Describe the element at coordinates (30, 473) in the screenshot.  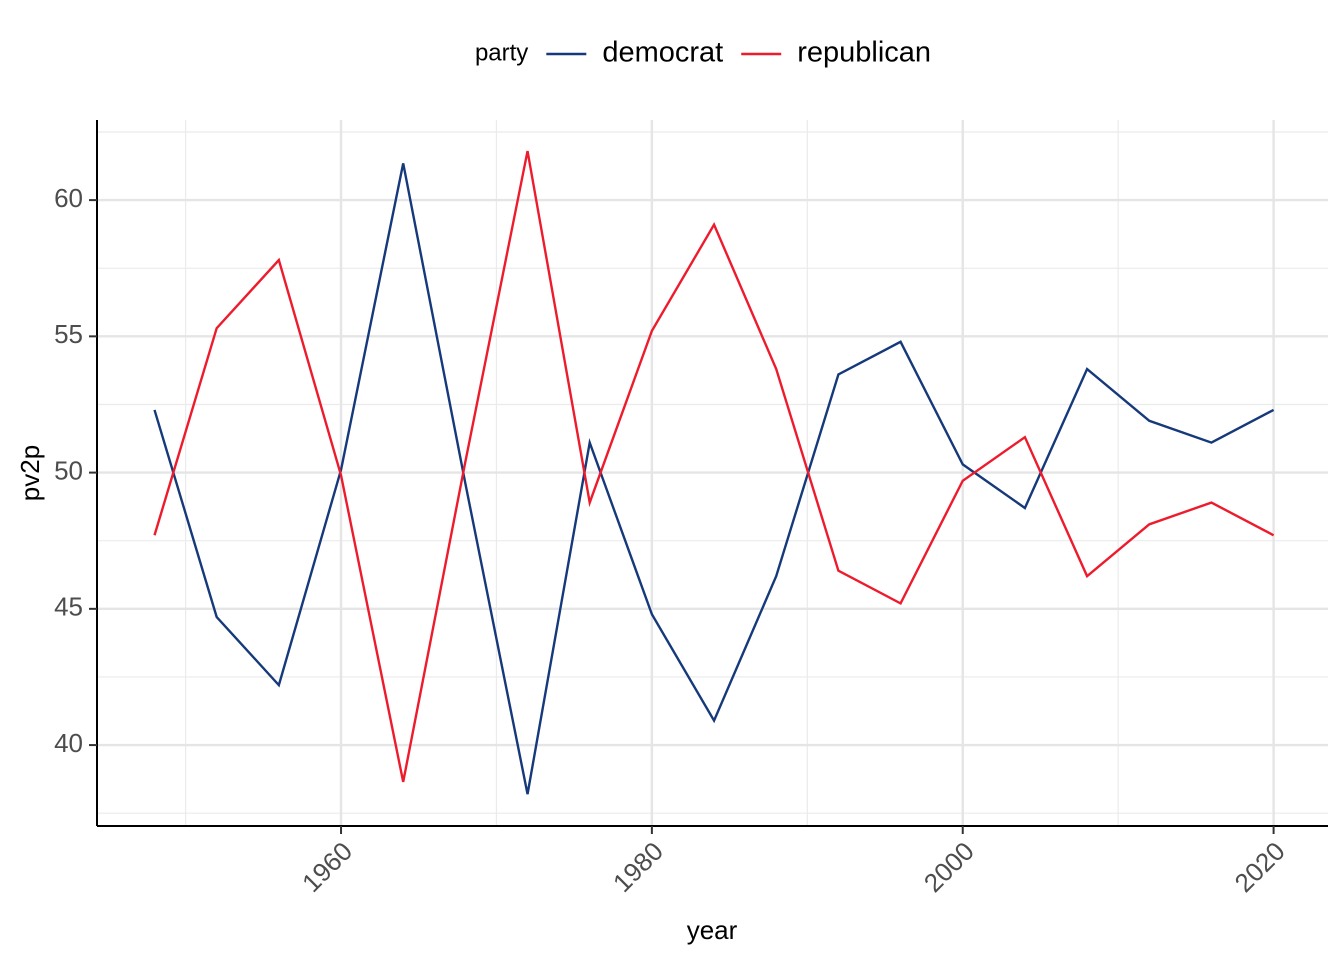
I see `y-axis-title: pv2p` at that location.